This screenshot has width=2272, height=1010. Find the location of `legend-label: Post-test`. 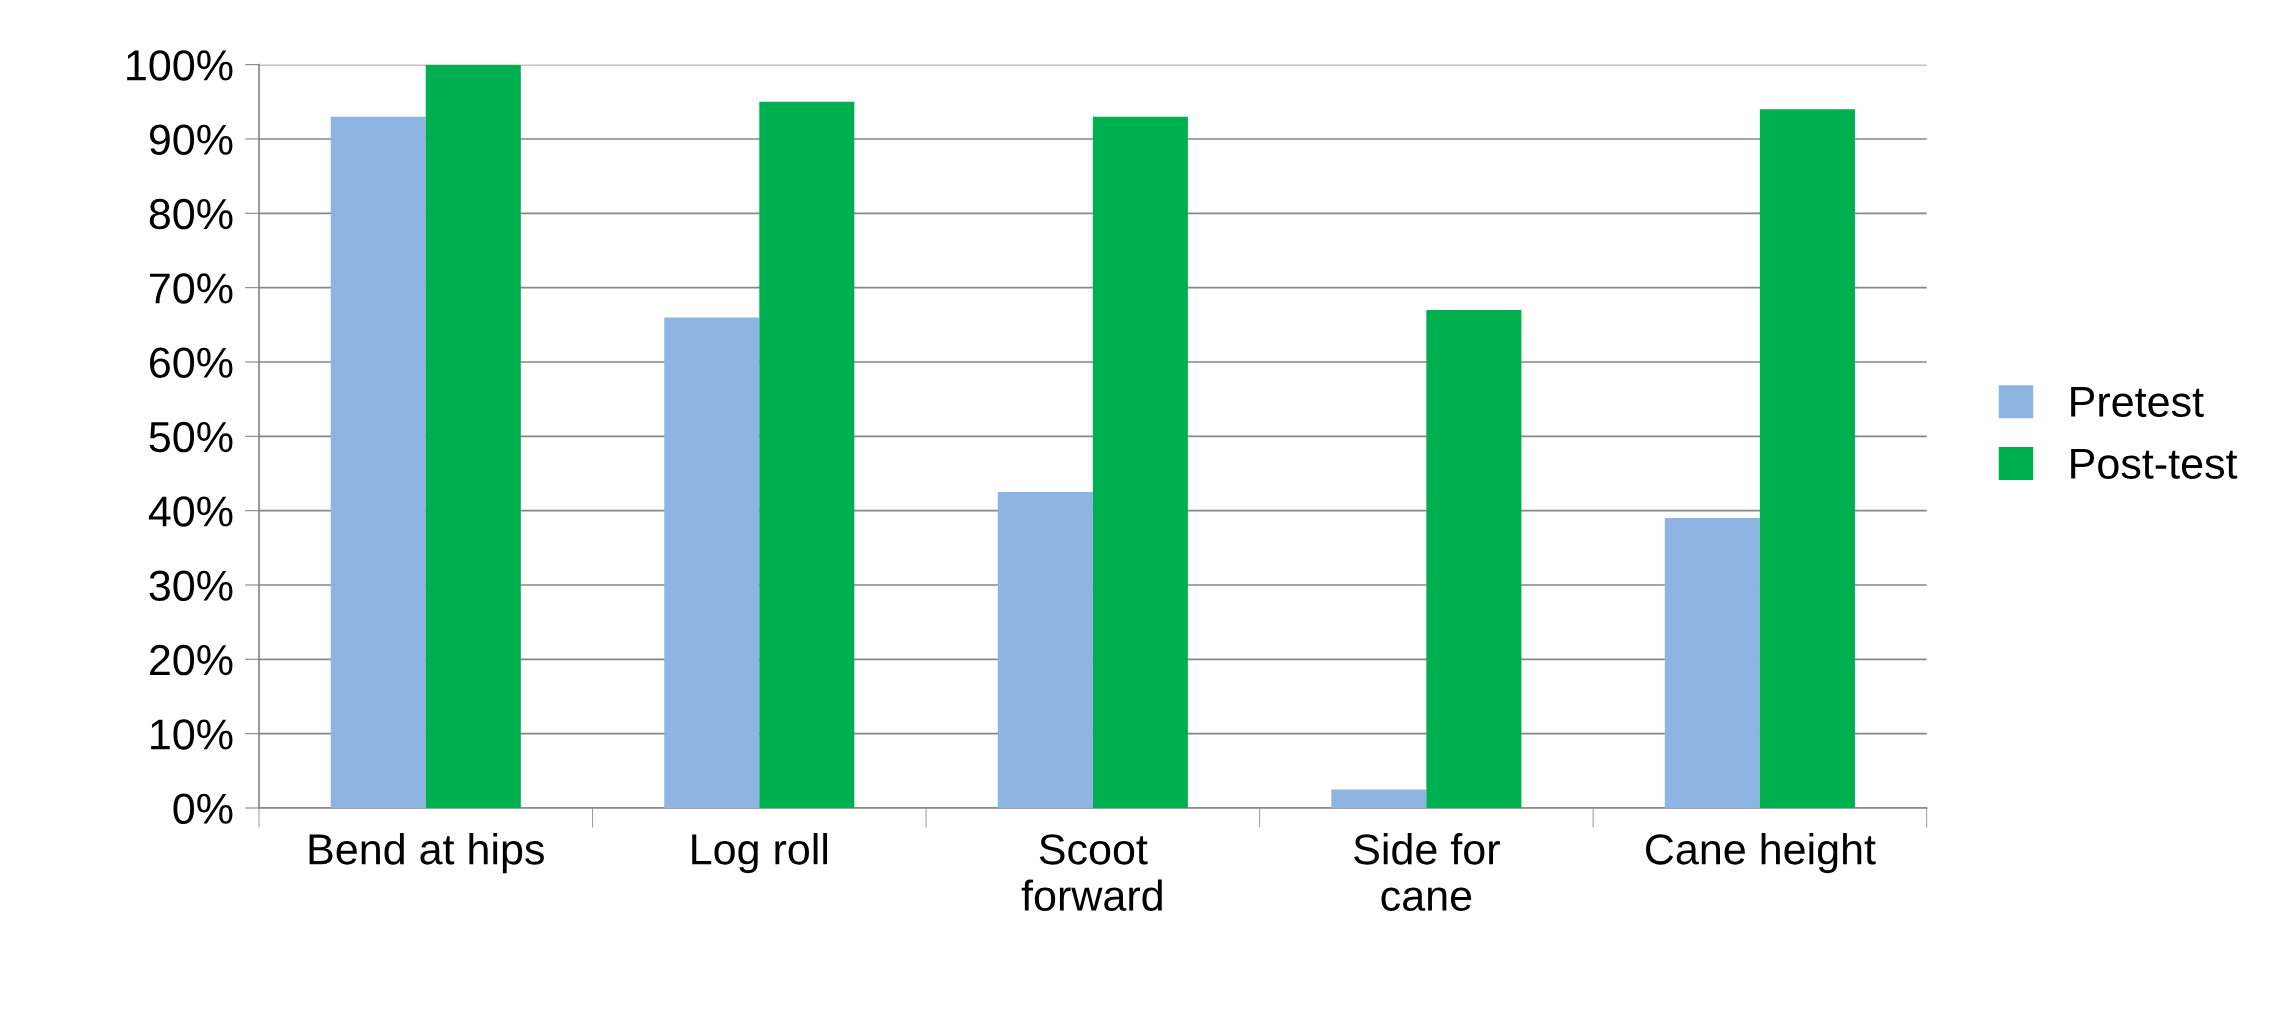

legend-label: Post-test is located at coordinates (2154, 463).